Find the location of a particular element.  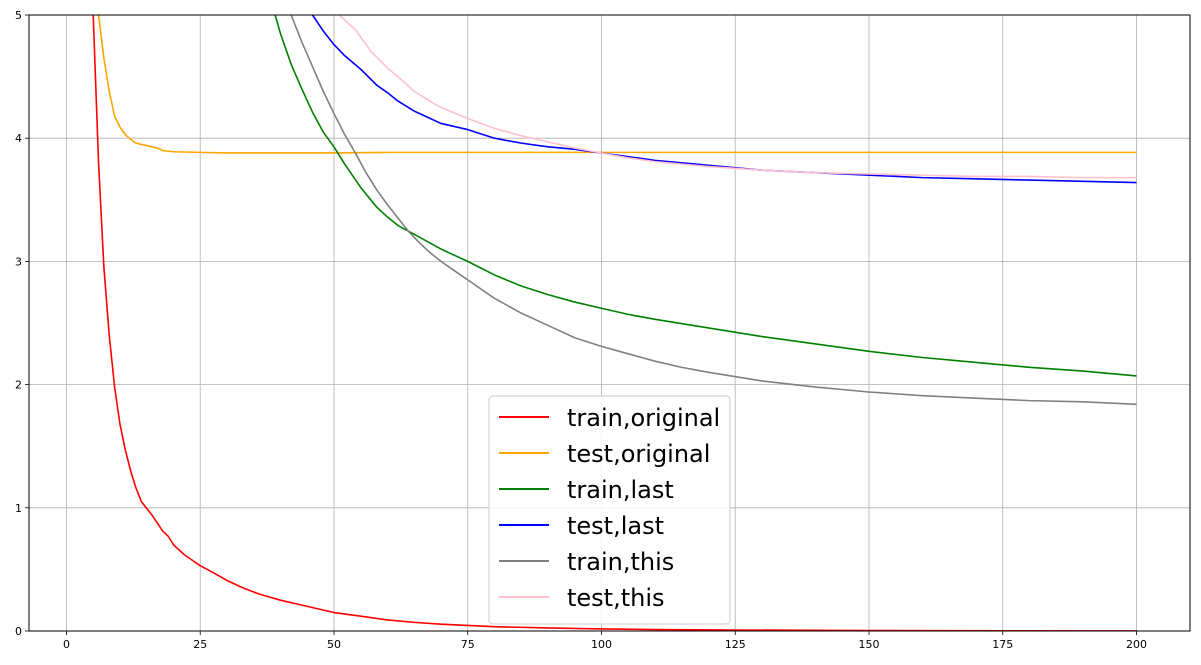

legend-box is located at coordinates (609, 510).